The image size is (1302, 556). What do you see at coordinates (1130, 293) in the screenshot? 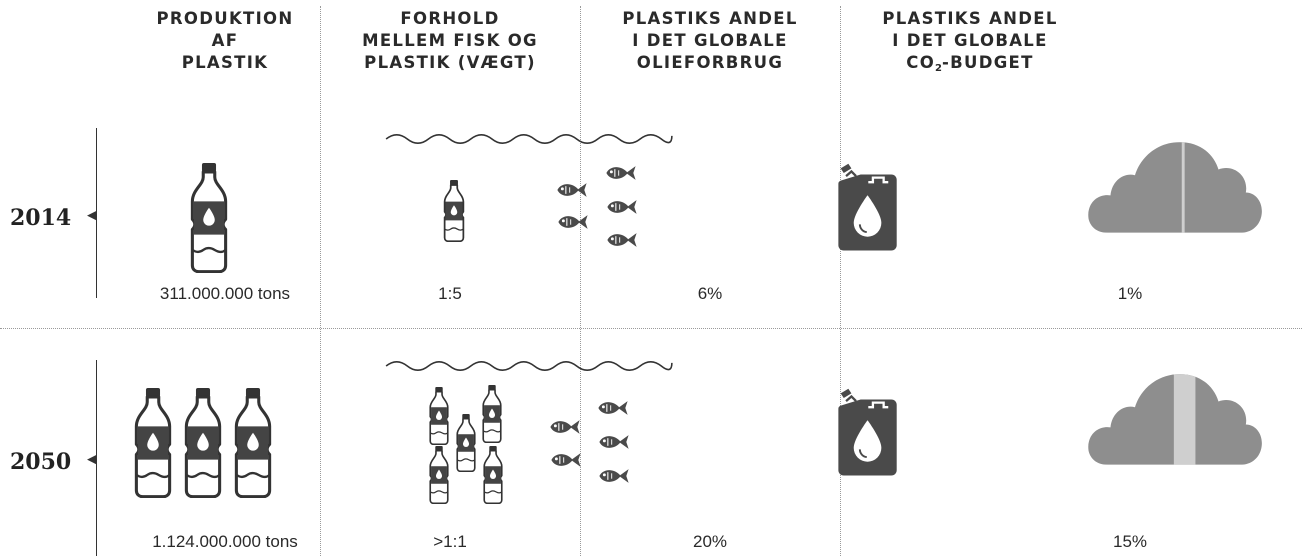
I see `co2-share-value: 1%` at bounding box center [1130, 293].